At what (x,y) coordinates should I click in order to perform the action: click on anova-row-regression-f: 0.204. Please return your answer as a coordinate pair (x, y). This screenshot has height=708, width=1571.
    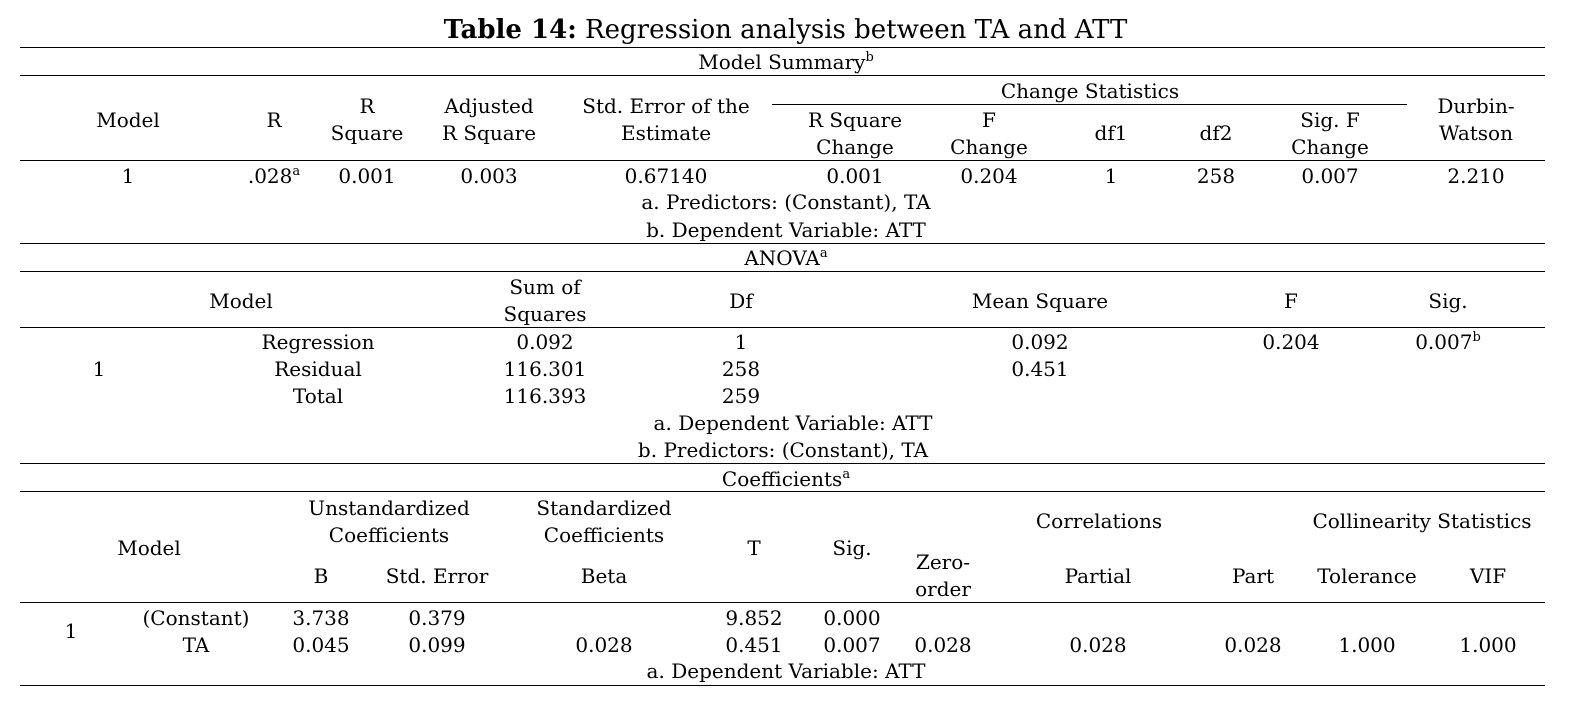
    Looking at the image, I should click on (1291, 342).